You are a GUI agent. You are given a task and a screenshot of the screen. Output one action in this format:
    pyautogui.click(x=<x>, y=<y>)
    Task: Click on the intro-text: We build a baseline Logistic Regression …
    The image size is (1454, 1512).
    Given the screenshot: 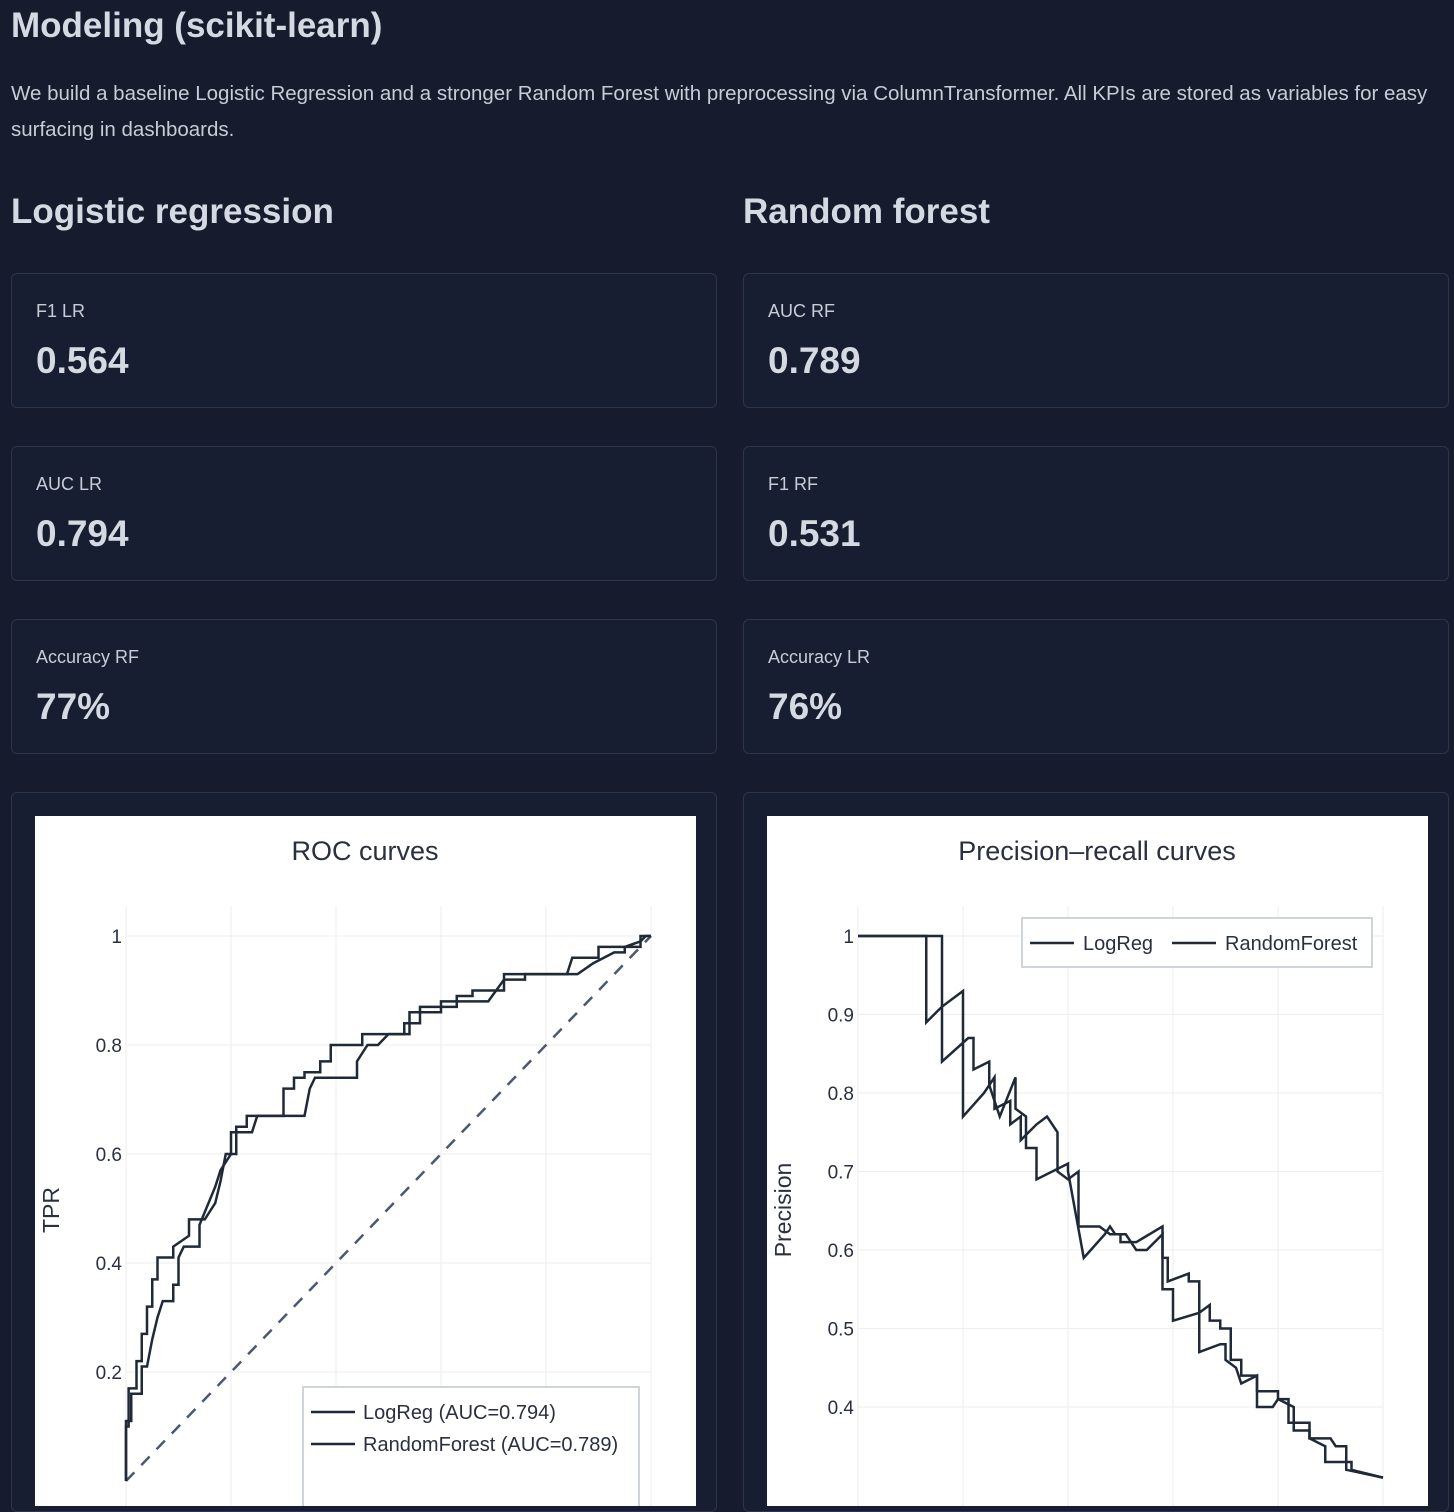 What is the action you would take?
    pyautogui.click(x=719, y=111)
    